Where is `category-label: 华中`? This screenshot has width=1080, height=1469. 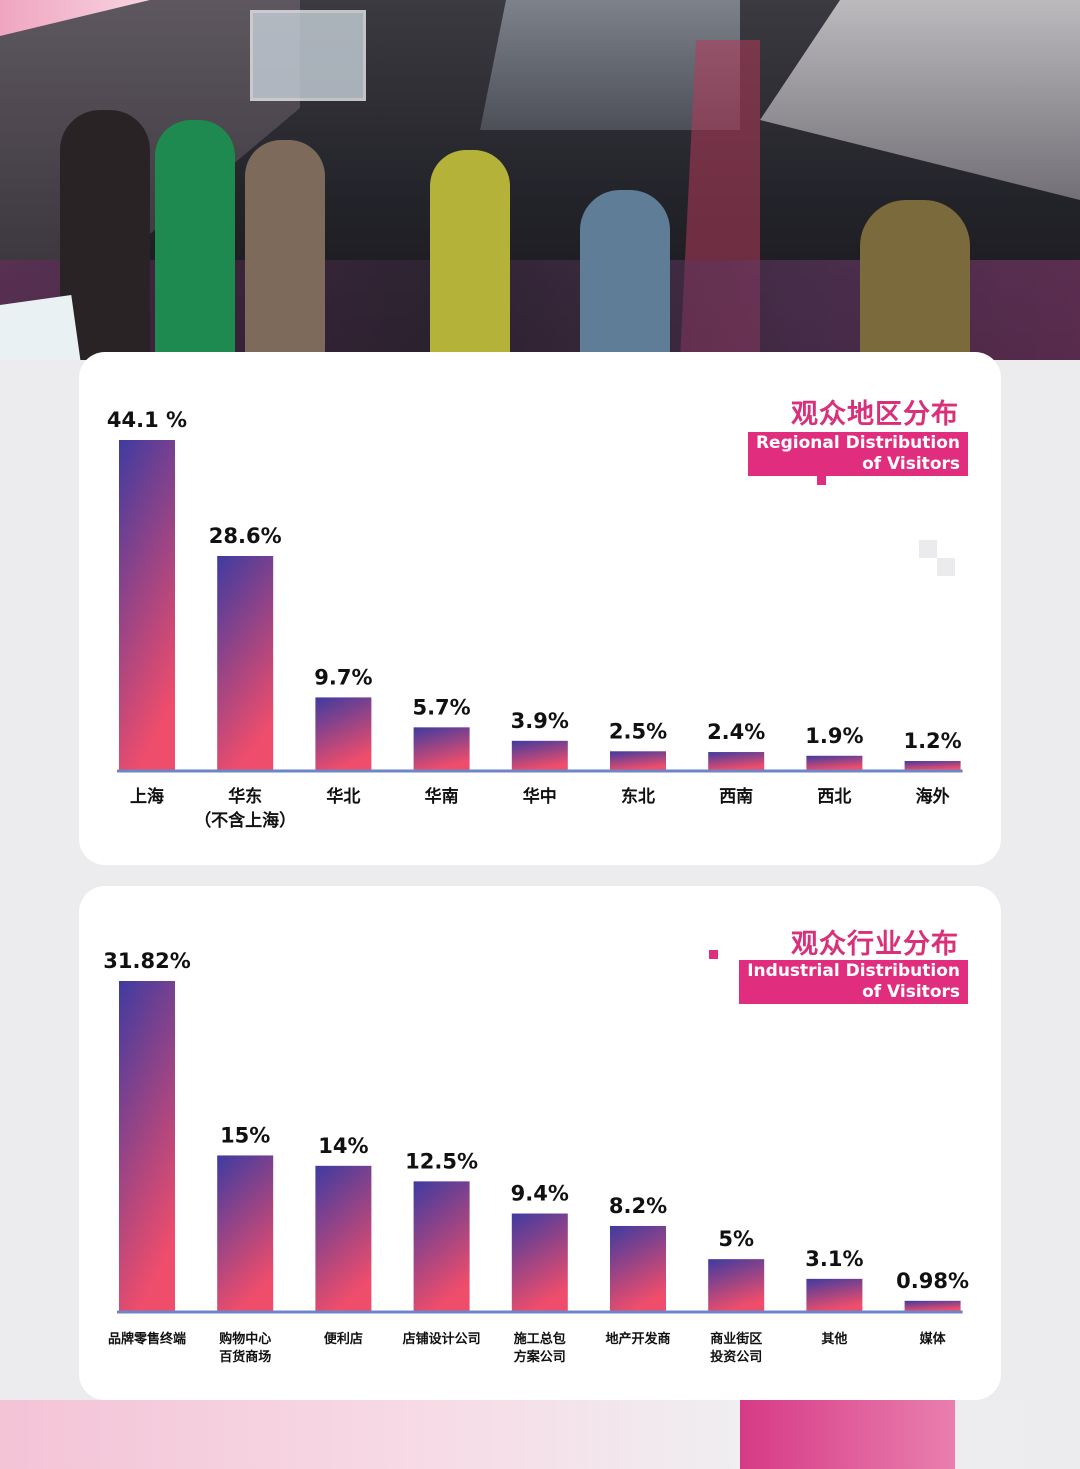 category-label: 华中 is located at coordinates (540, 796).